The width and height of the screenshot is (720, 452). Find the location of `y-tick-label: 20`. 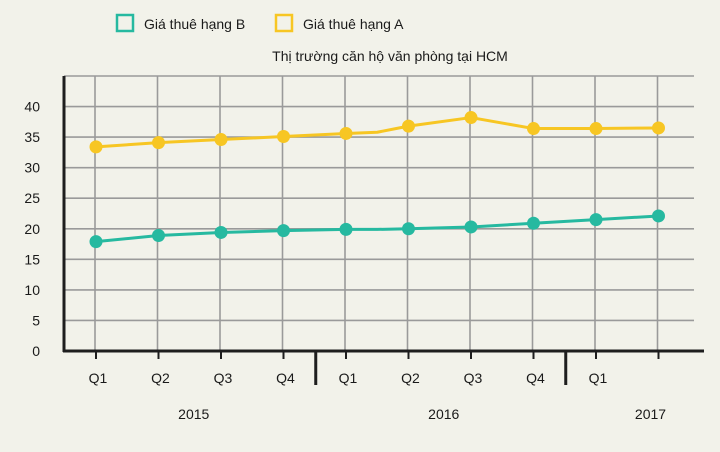

y-tick-label: 20 is located at coordinates (32, 229).